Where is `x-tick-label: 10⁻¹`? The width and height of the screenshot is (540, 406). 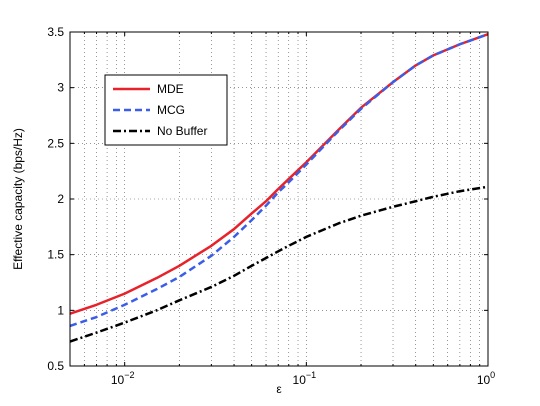
x-tick-label: 10⁻¹ is located at coordinates (305, 378).